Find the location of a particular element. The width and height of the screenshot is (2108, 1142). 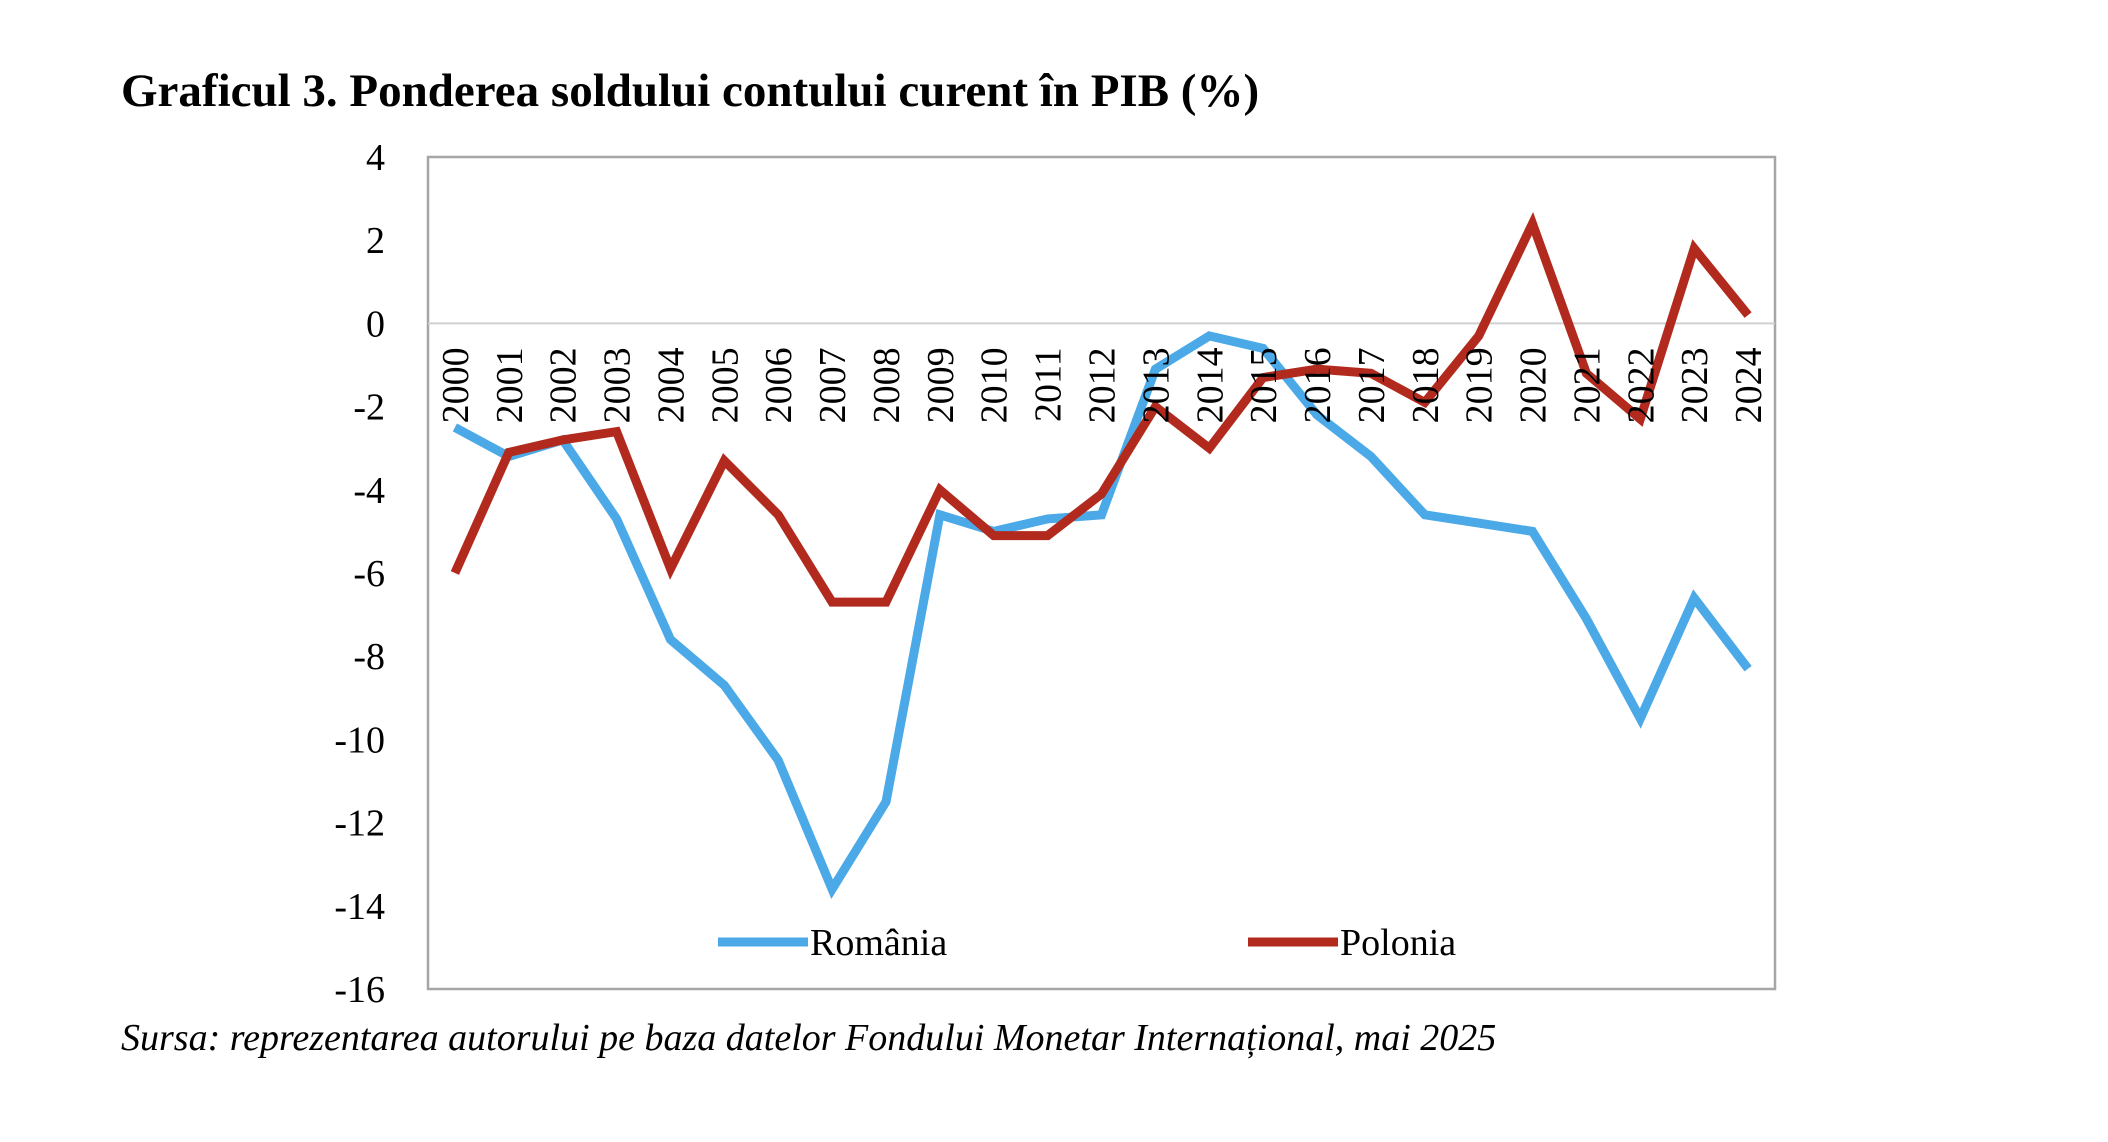

x-tick-label: 2015 is located at coordinates (1264, 385).